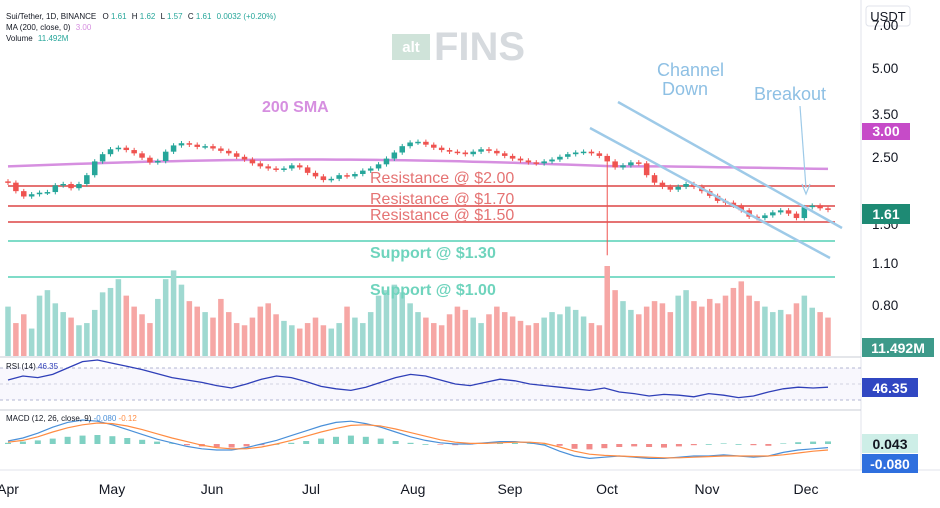  Describe the element at coordinates (898, 348) in the screenshot. I see `volume-value-badge-text: 11.492M` at that location.